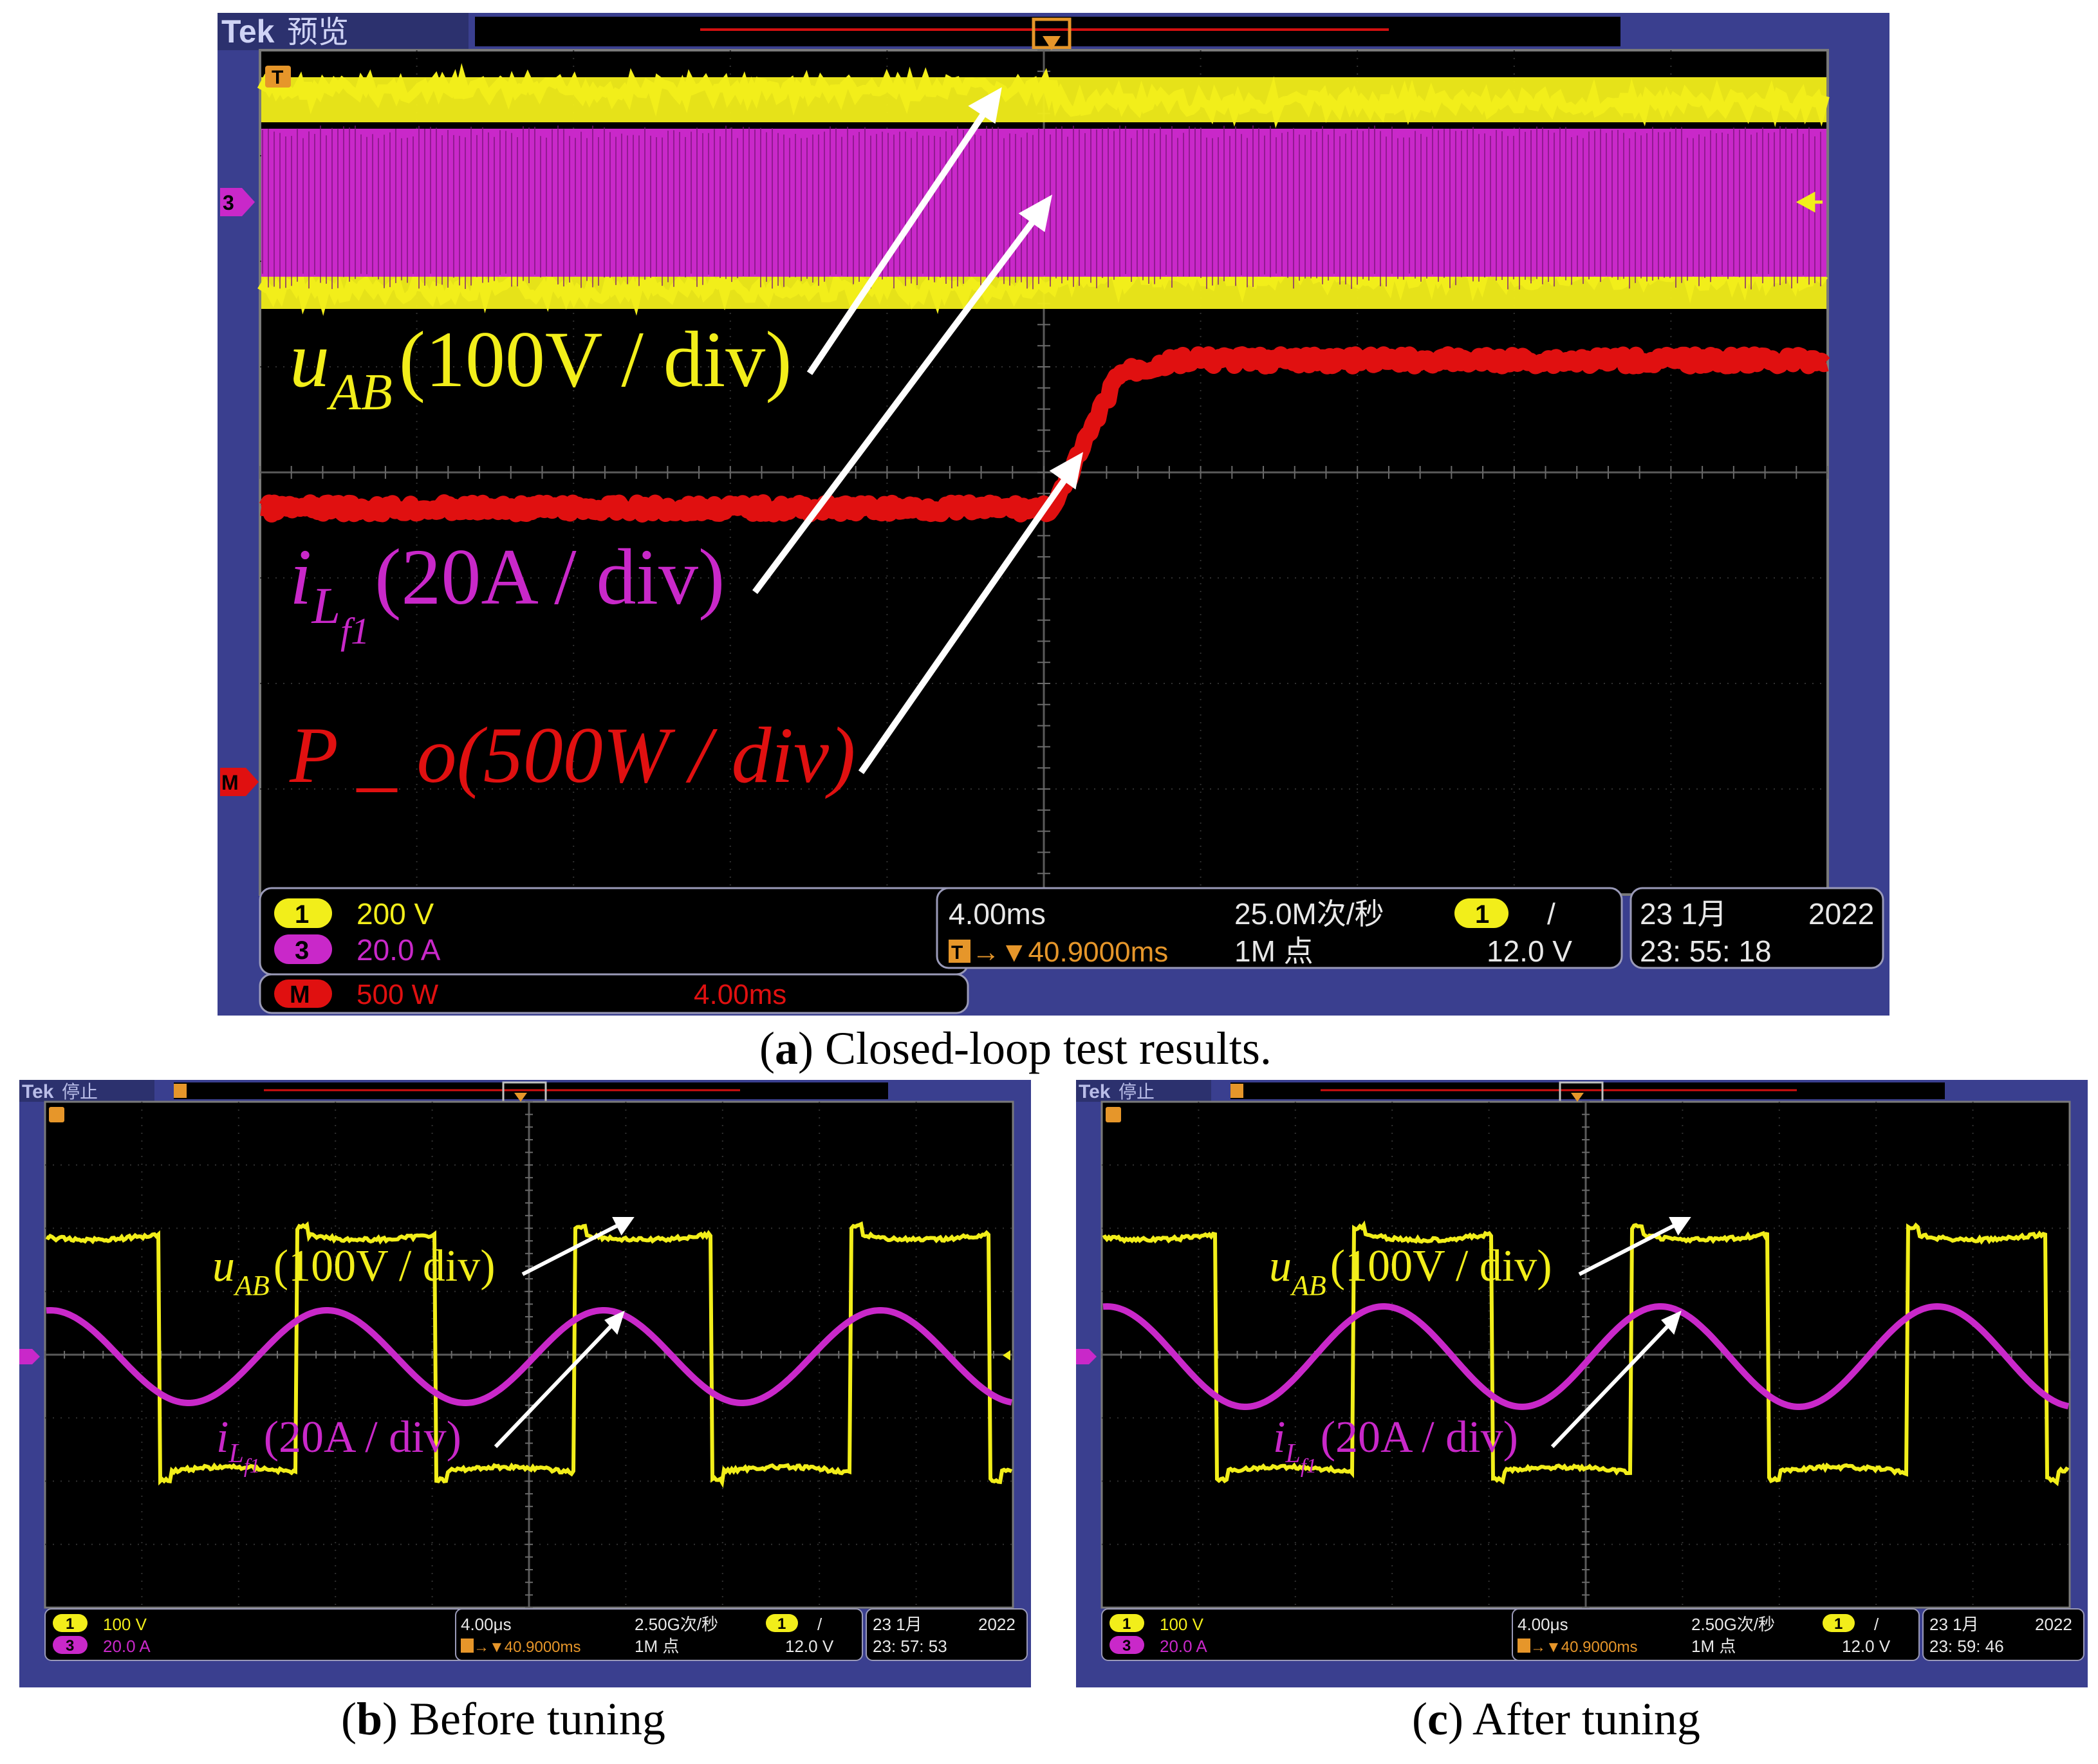  I want to click on year: 2022, so click(1841, 914).